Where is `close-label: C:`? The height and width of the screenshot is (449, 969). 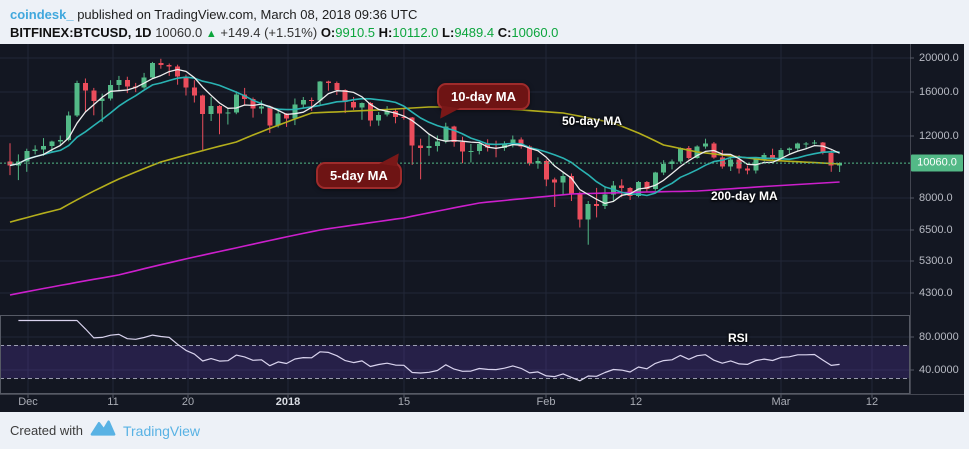
close-label: C: is located at coordinates (504, 32).